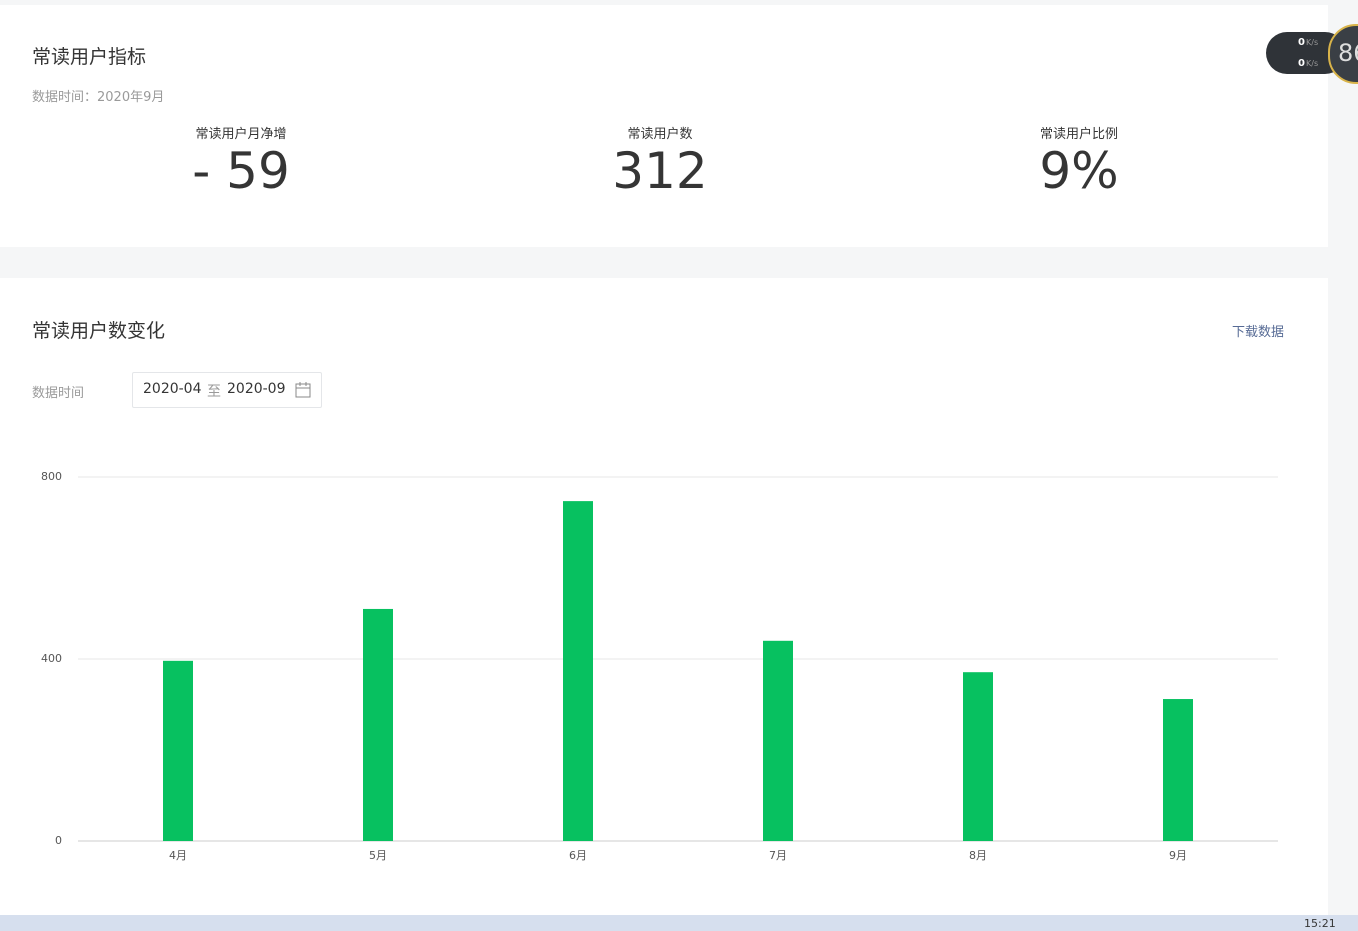 The width and height of the screenshot is (1358, 931). I want to click on card-title: 常读用户指标, so click(89, 57).